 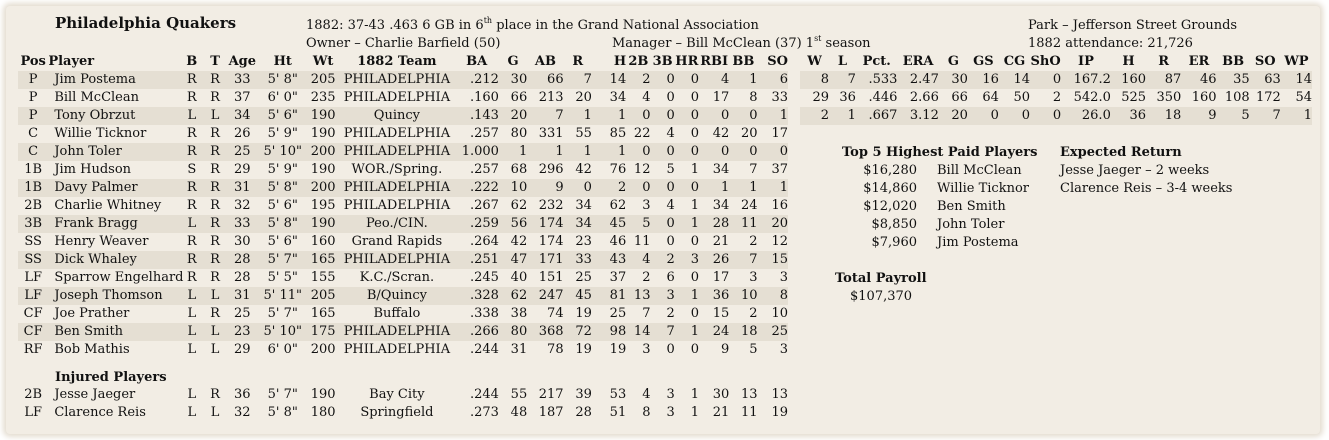 I want to click on batting-cell-2b: 13, so click(x=638, y=296).